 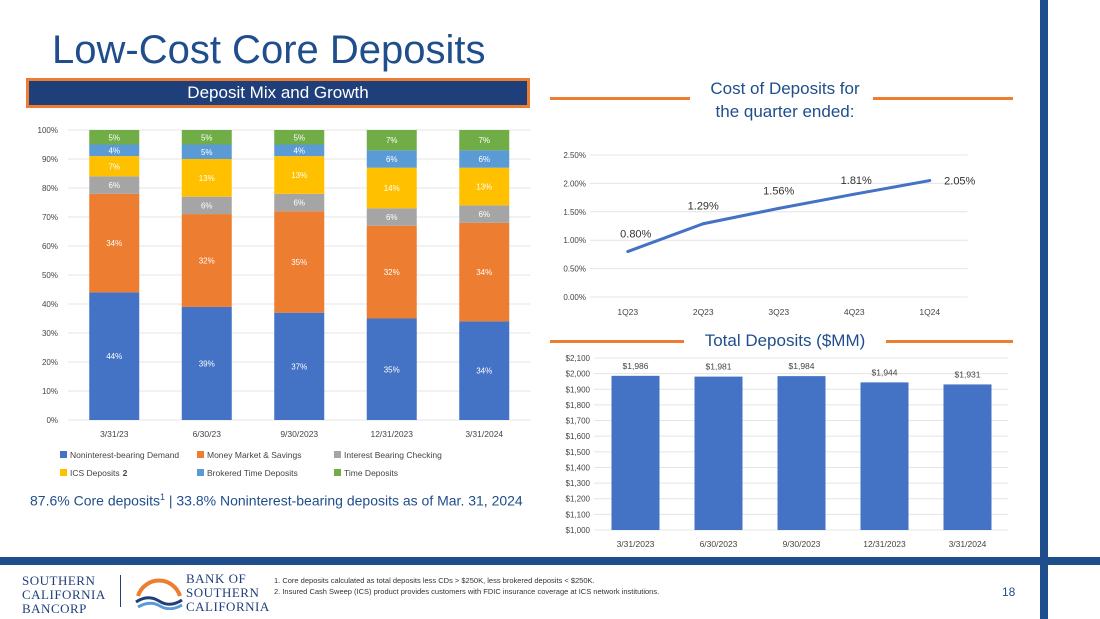 I want to click on mix-x-tick-label: 6/30/23, so click(x=207, y=434).